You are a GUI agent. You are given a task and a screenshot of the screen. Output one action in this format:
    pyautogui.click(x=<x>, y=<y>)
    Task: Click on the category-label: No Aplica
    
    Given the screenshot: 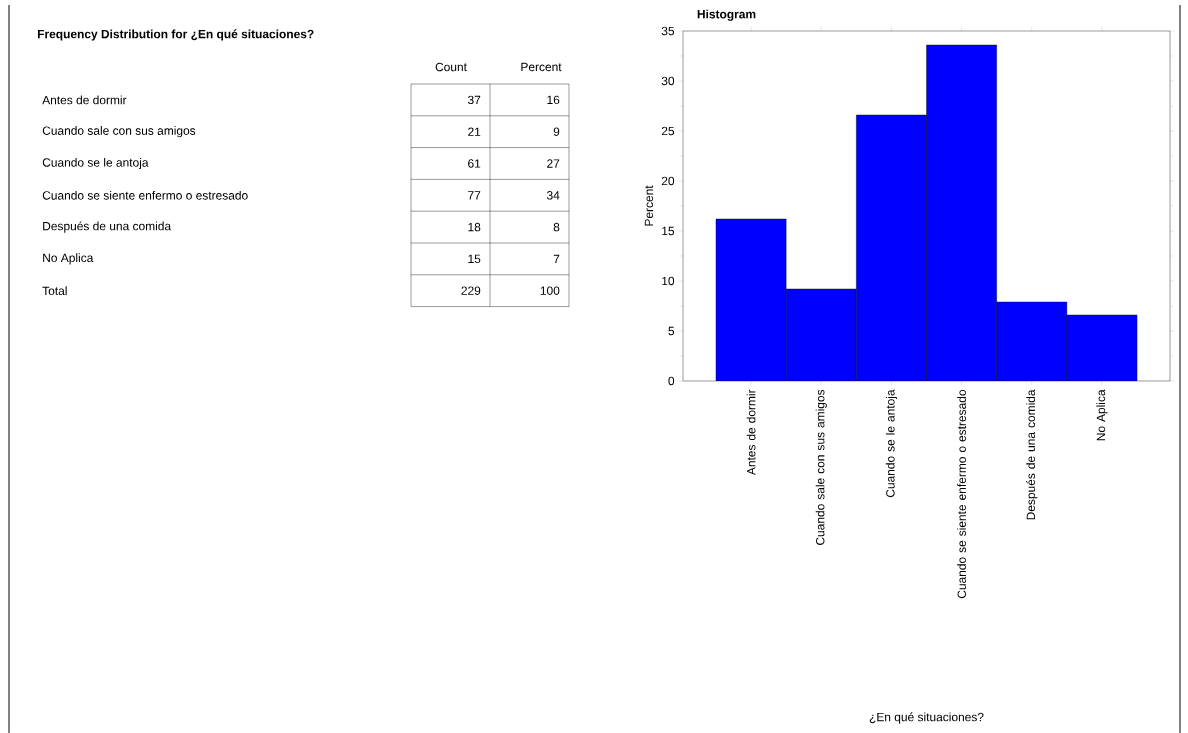 What is the action you would take?
    pyautogui.click(x=68, y=259)
    